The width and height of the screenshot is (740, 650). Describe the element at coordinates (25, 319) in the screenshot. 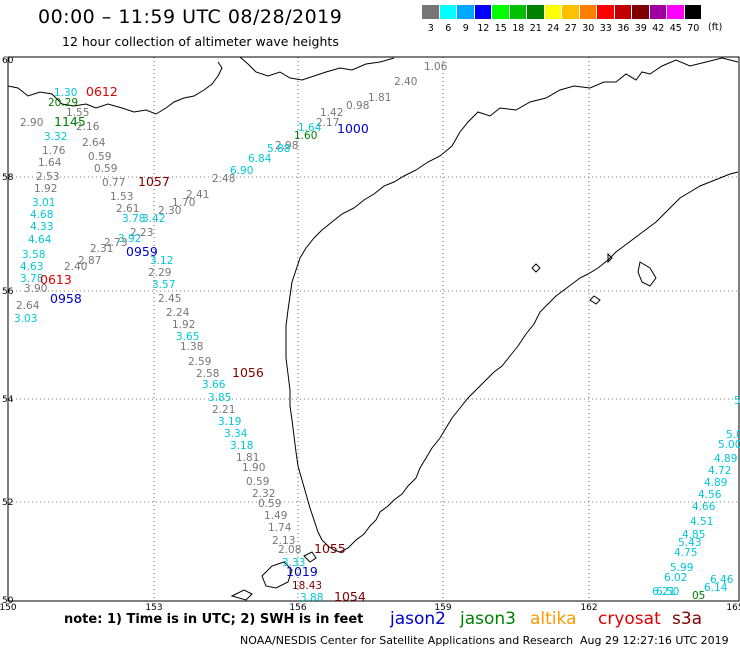

I see `wave-height-label: 3.03` at that location.